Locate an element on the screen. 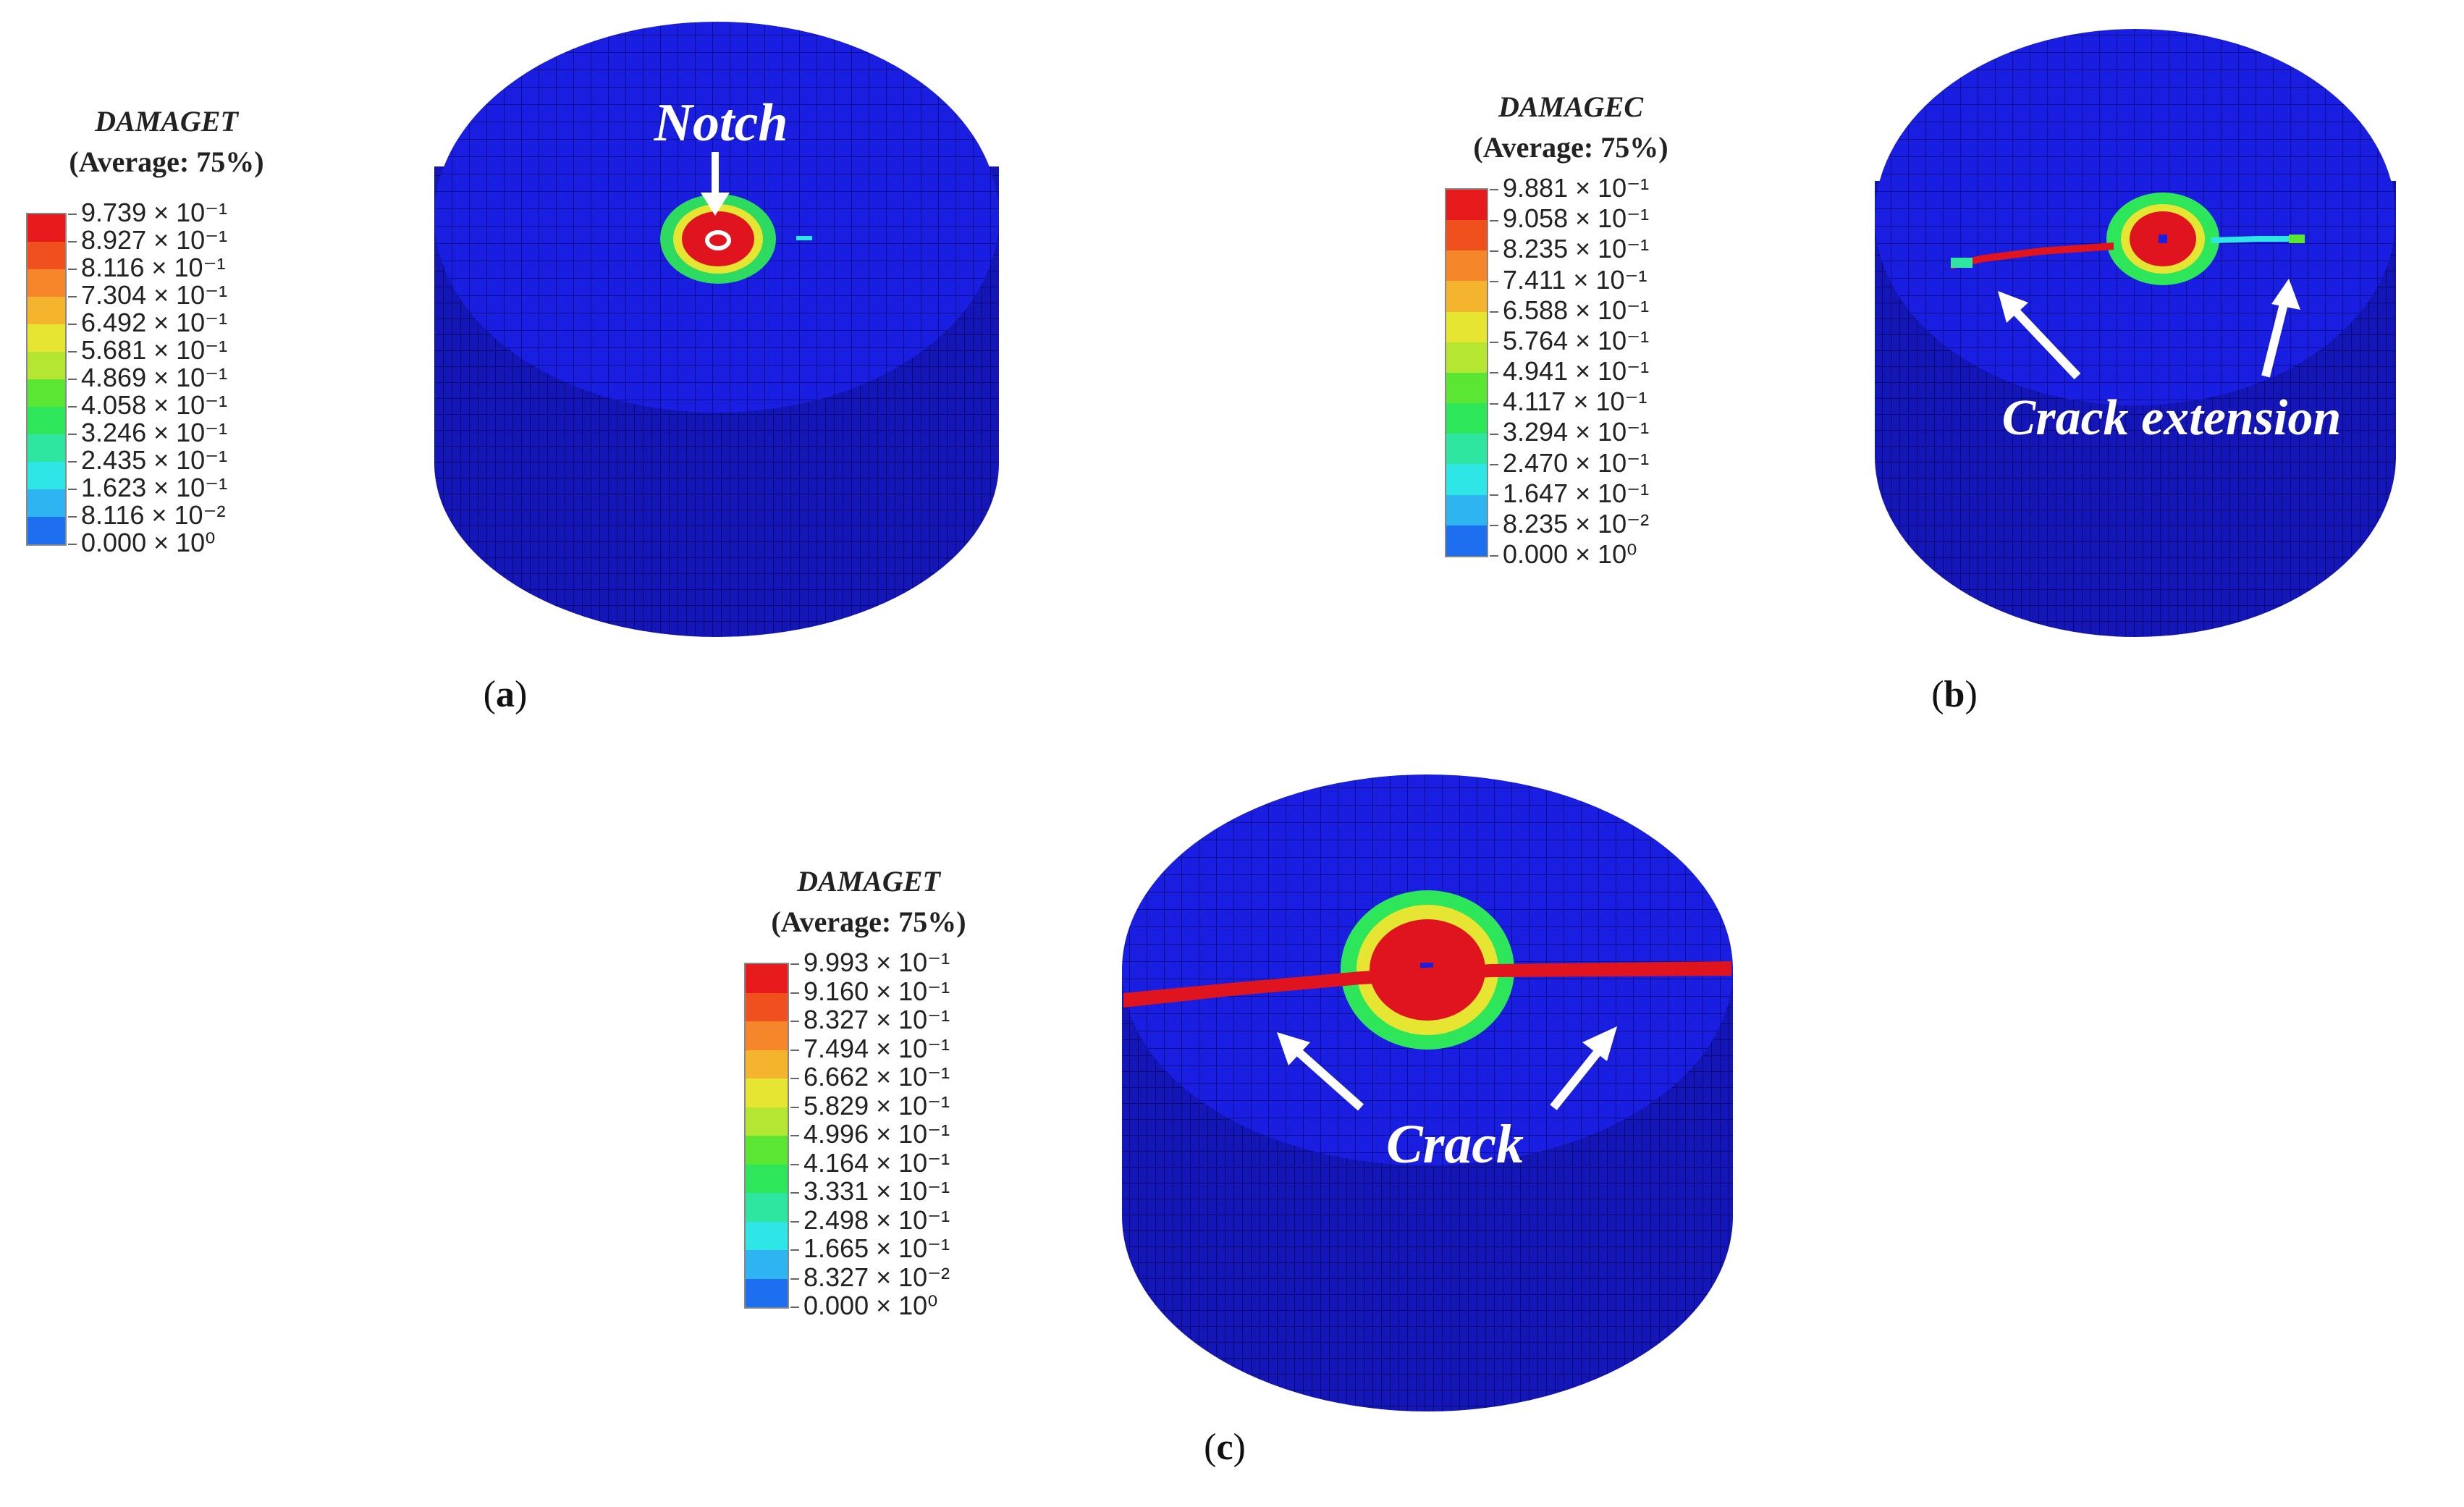 The height and width of the screenshot is (1507, 2464). cylinder-model-a is located at coordinates (716, 329).